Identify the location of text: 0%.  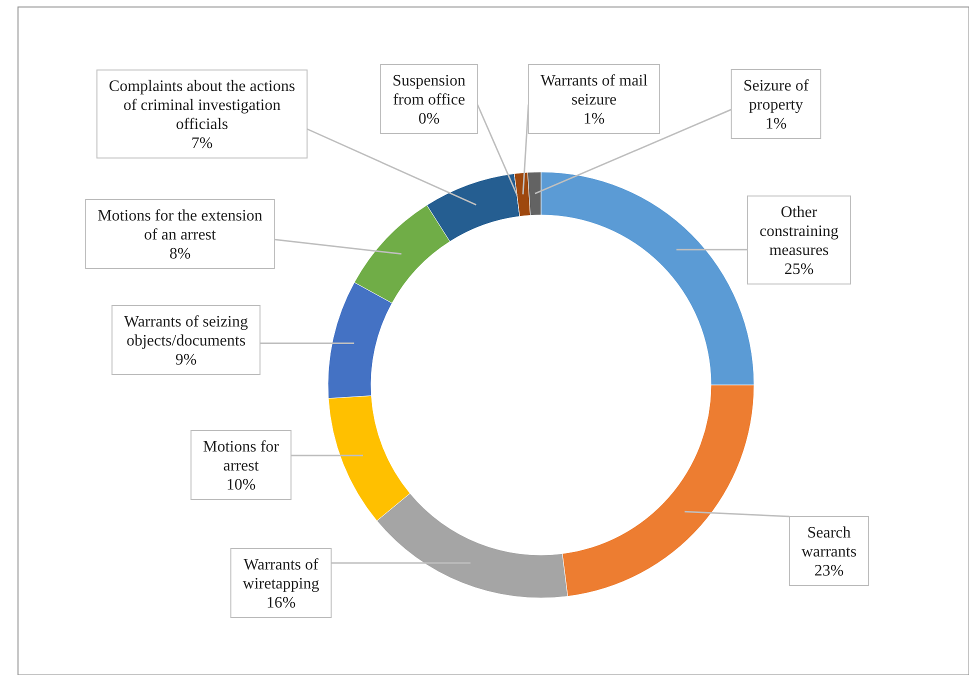
(429, 119).